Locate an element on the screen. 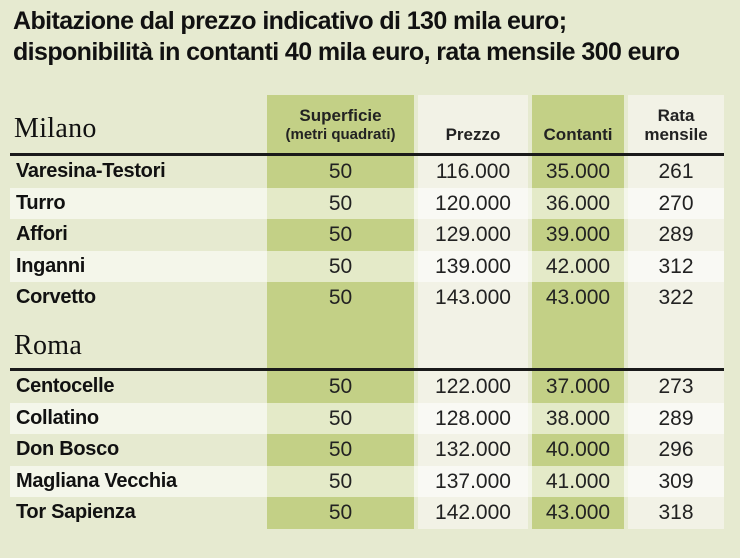 The image size is (740, 558). header-superficie: Superficie (metri quadrati) is located at coordinates (340, 122).